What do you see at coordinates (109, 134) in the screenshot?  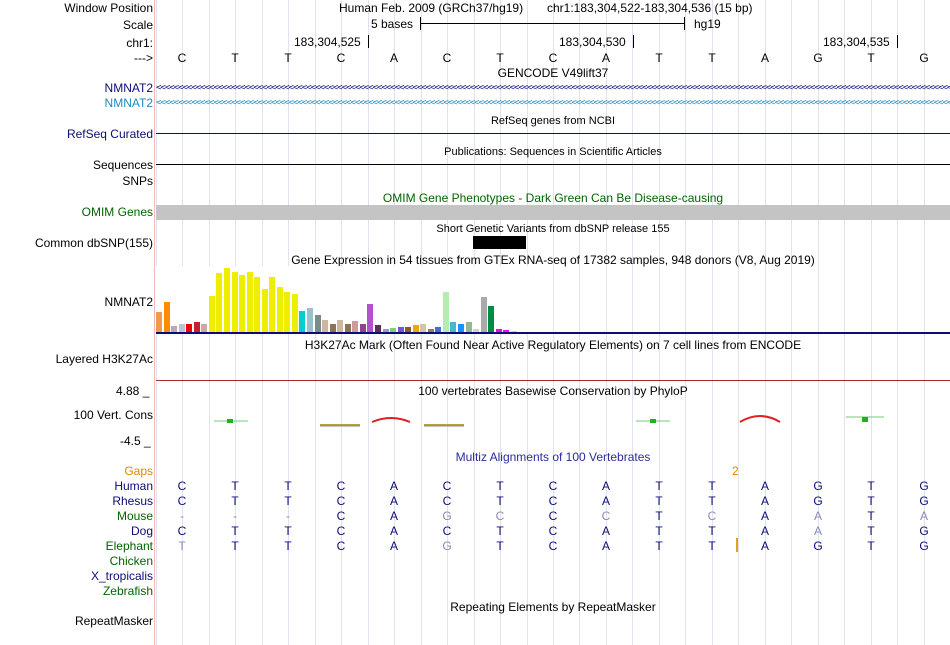 I see `refseq-label: RefSeq Curated` at bounding box center [109, 134].